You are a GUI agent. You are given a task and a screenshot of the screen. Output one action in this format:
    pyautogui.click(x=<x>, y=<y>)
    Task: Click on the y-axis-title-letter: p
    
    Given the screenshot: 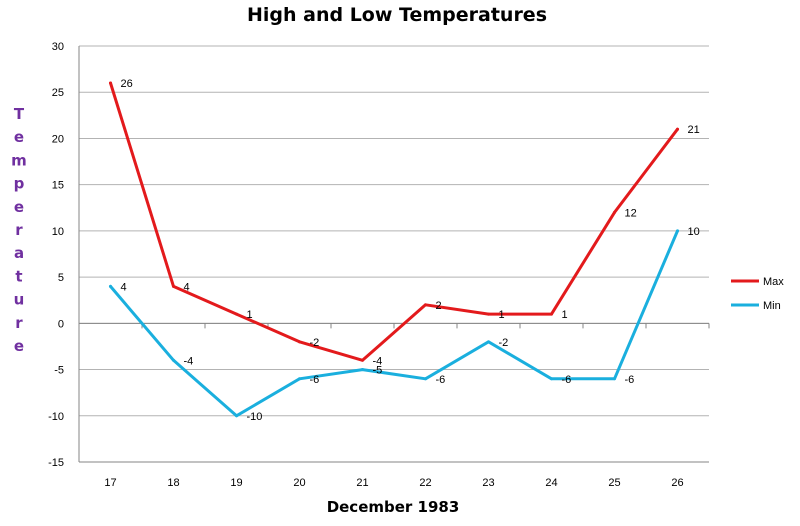 What is the action you would take?
    pyautogui.click(x=19, y=184)
    